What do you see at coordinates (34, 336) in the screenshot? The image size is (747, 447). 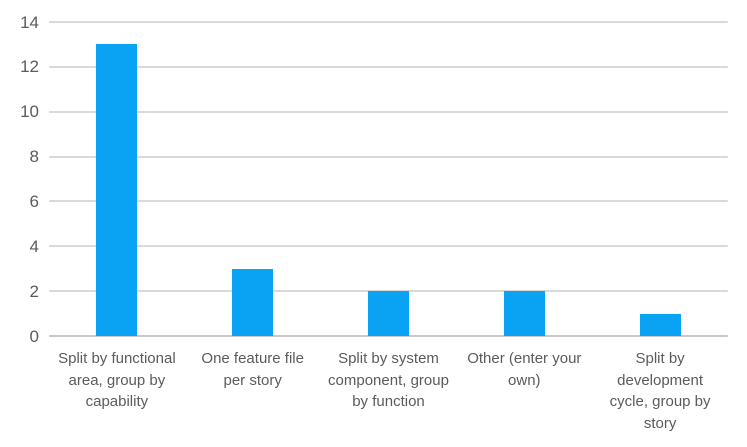 I see `y-axis-tick-label: 0` at bounding box center [34, 336].